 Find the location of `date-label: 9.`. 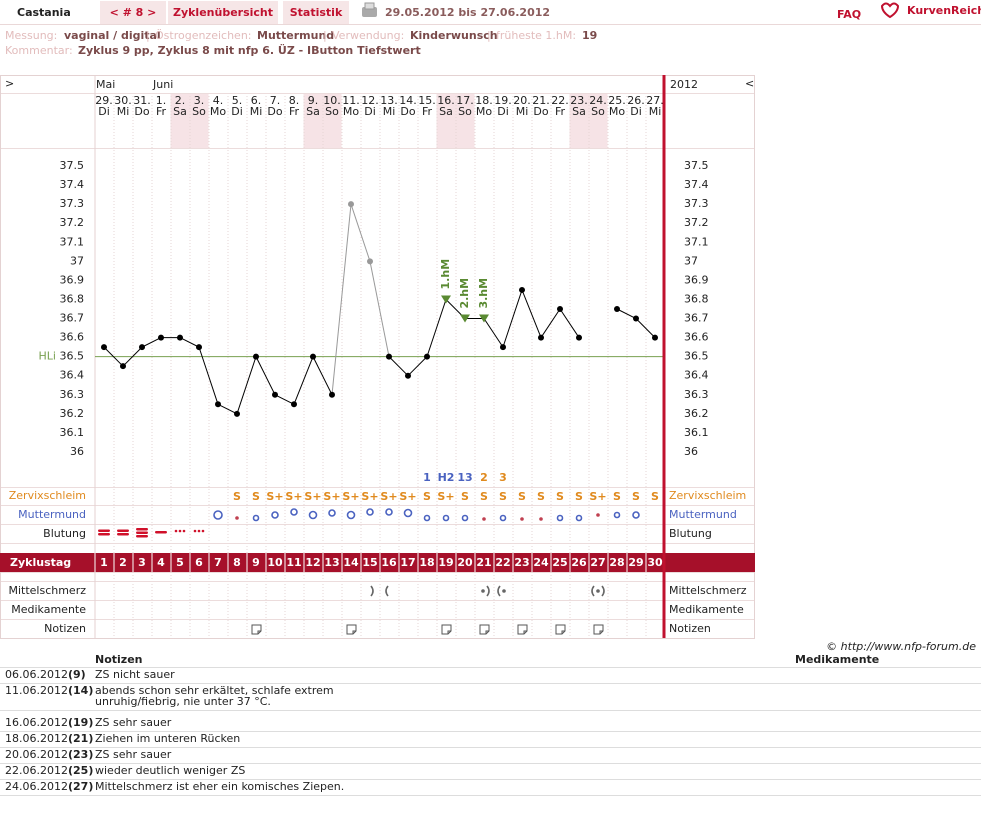

date-label: 9. is located at coordinates (313, 100).